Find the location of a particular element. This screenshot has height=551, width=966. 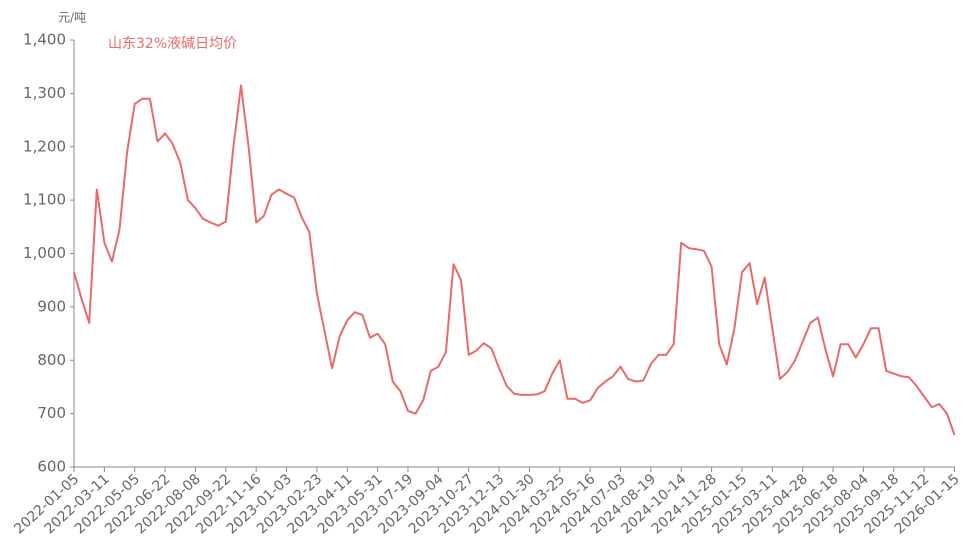

legend-label: 山东32%液碱日均价 is located at coordinates (172, 44).